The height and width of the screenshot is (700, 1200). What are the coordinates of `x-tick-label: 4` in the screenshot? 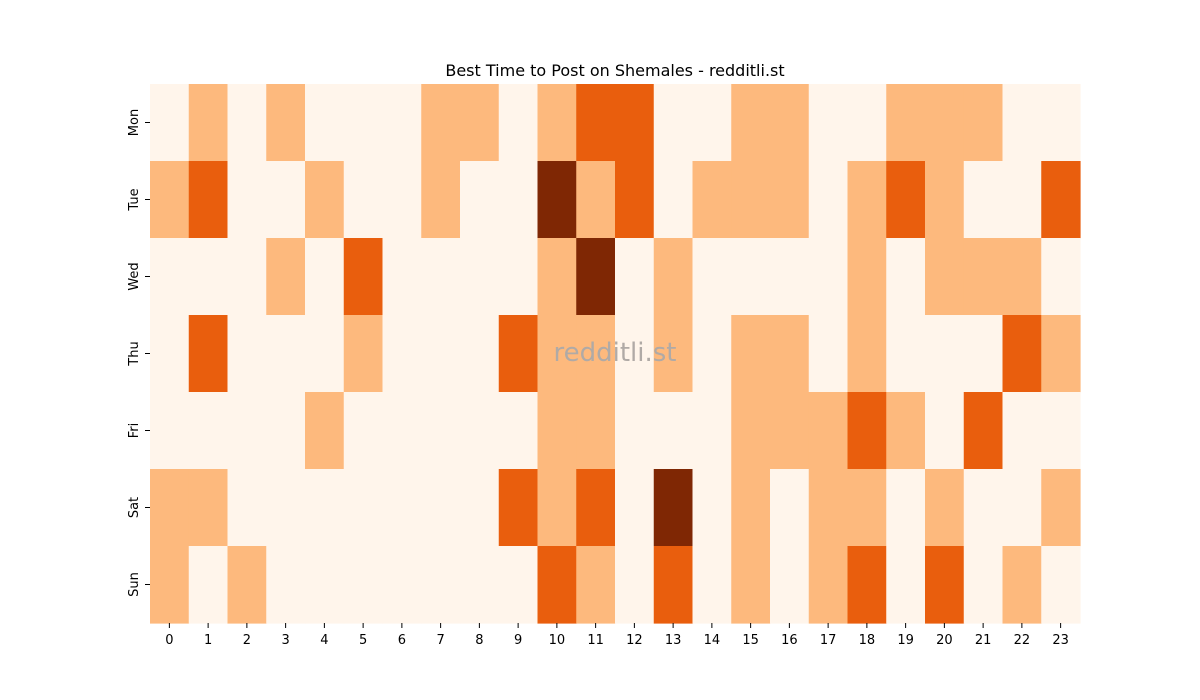 It's located at (324, 640).